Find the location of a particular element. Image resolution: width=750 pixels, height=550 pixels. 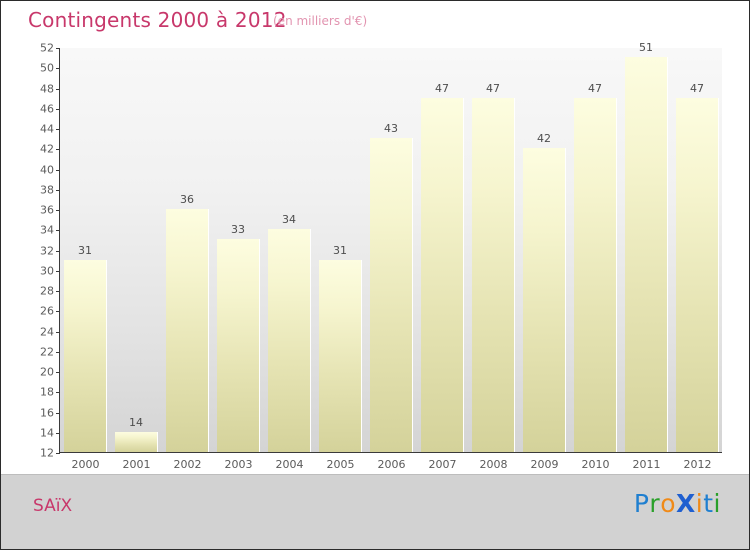

y-axis-tick-label: 44 is located at coordinates (47, 129).